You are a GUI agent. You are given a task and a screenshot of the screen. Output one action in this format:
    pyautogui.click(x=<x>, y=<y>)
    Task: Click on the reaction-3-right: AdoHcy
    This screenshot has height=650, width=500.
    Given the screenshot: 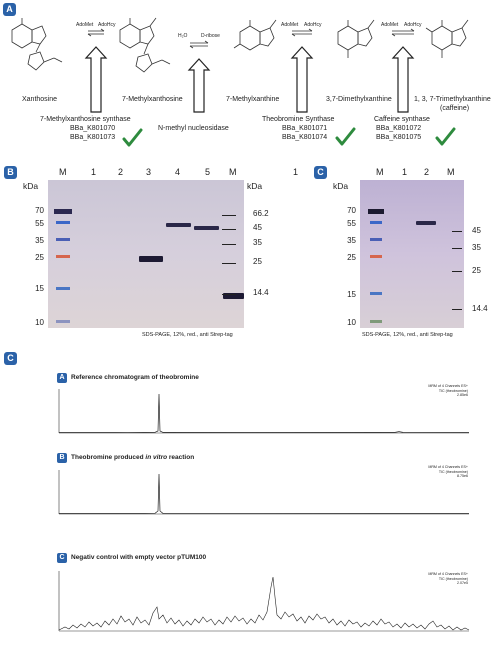 What is the action you would take?
    pyautogui.click(x=313, y=25)
    